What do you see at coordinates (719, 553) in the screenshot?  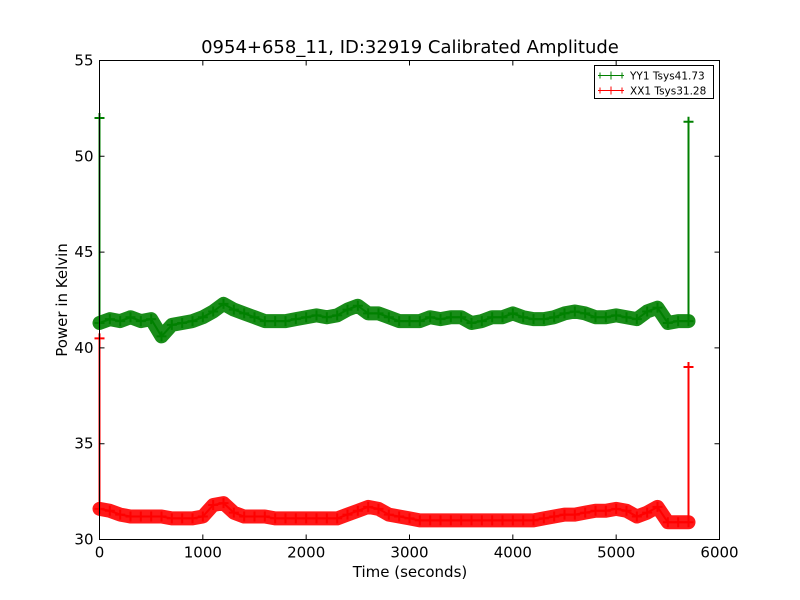 I see `x-tick-label: 6000` at bounding box center [719, 553].